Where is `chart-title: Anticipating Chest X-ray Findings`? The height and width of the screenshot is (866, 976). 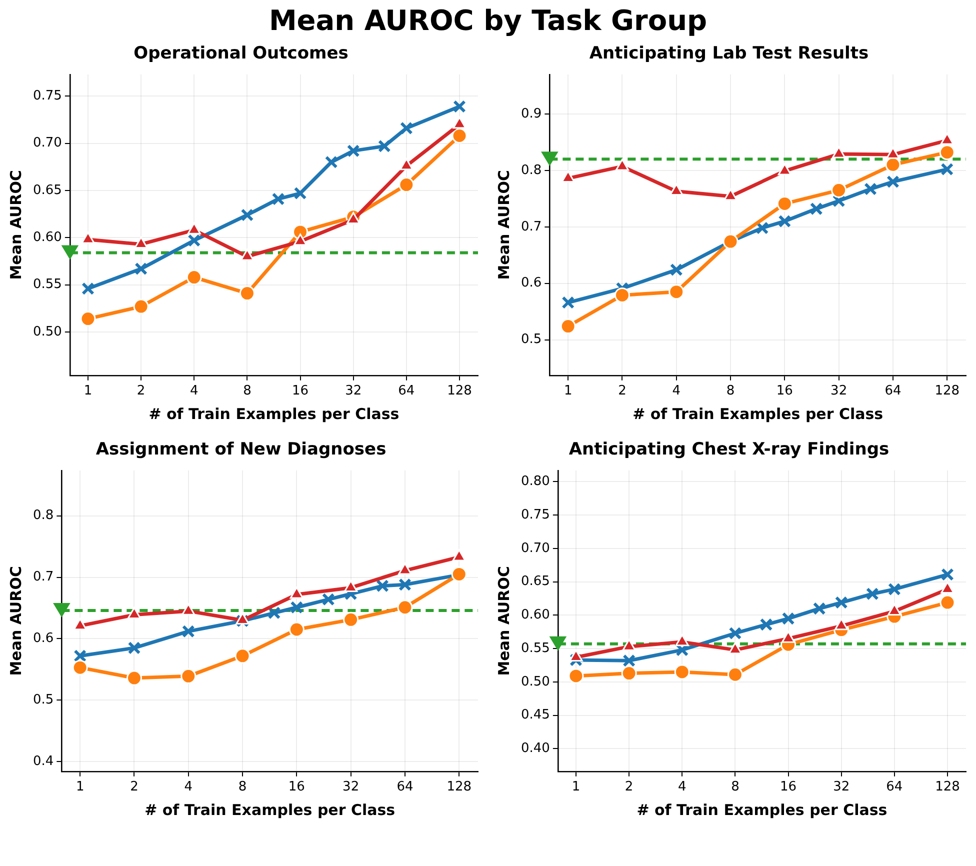 chart-title: Anticipating Chest X-ray Findings is located at coordinates (729, 450).